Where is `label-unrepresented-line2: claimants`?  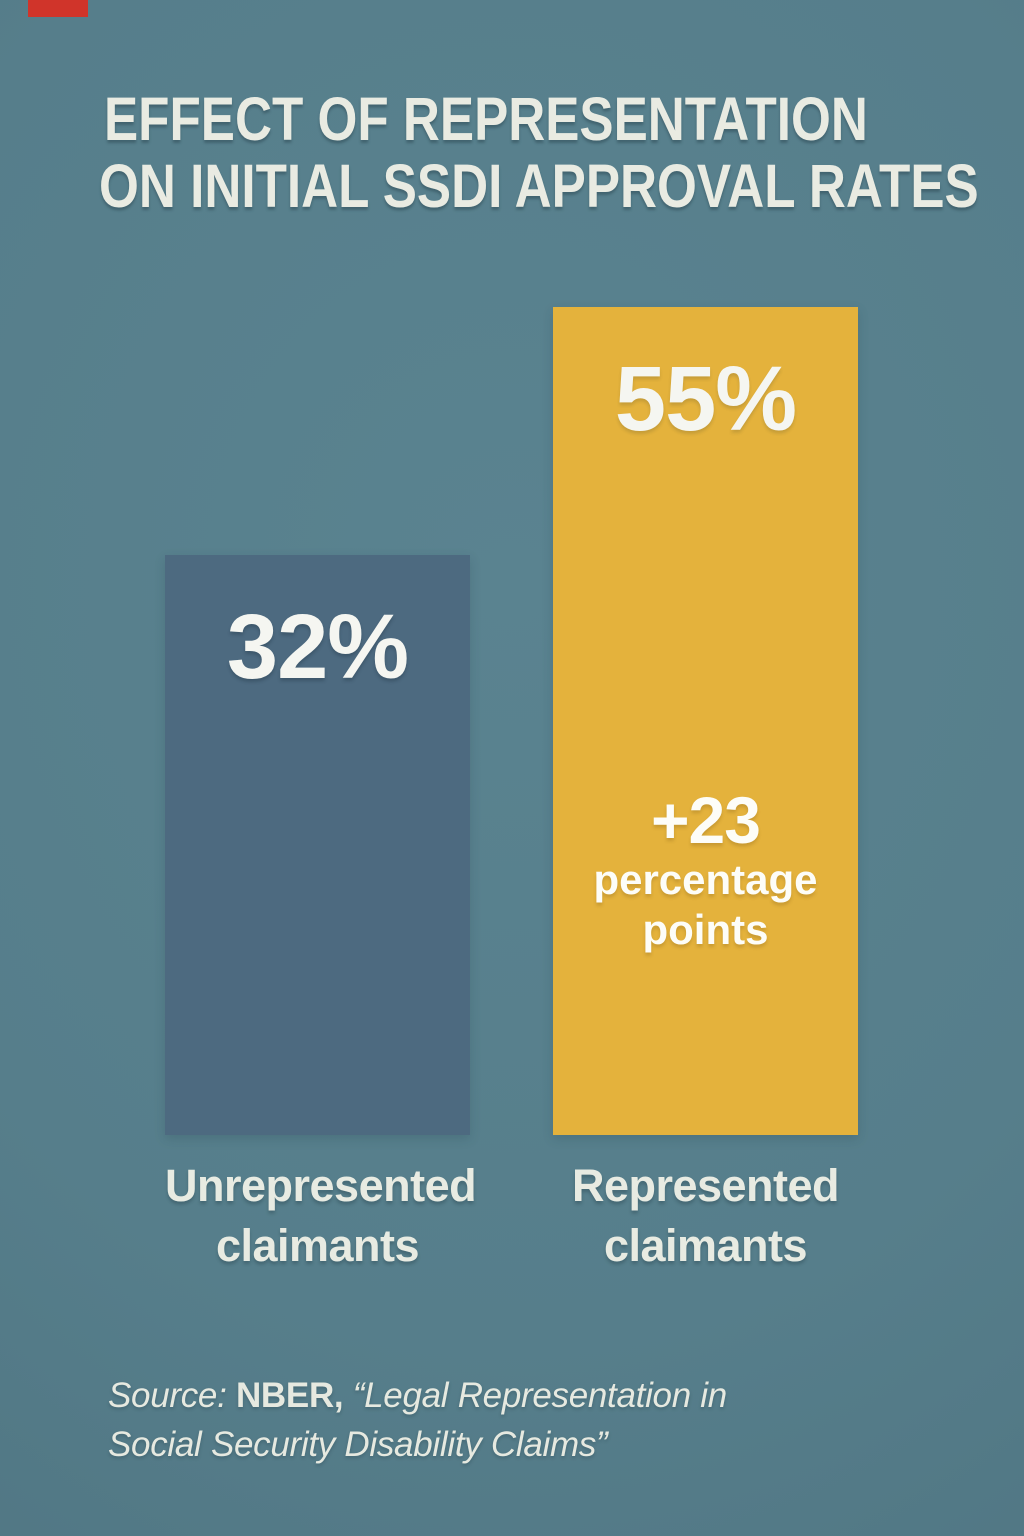
label-unrepresented-line2: claimants is located at coordinates (317, 1245).